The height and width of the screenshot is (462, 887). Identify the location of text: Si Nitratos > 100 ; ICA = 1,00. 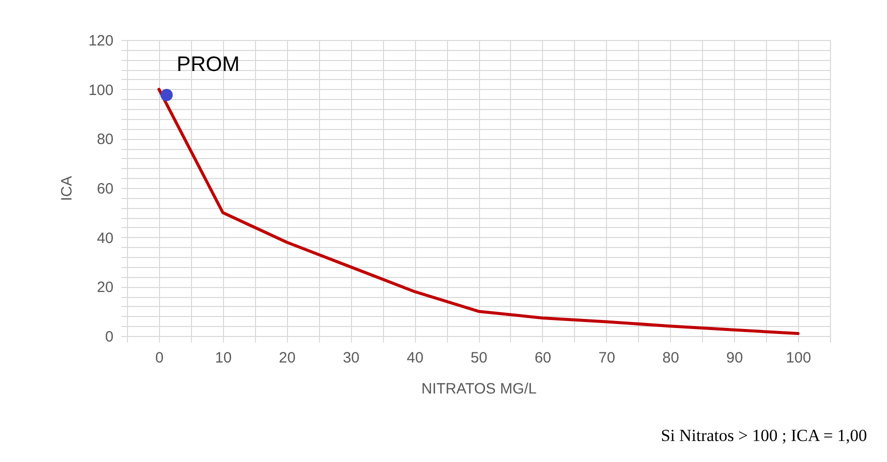
(763, 436).